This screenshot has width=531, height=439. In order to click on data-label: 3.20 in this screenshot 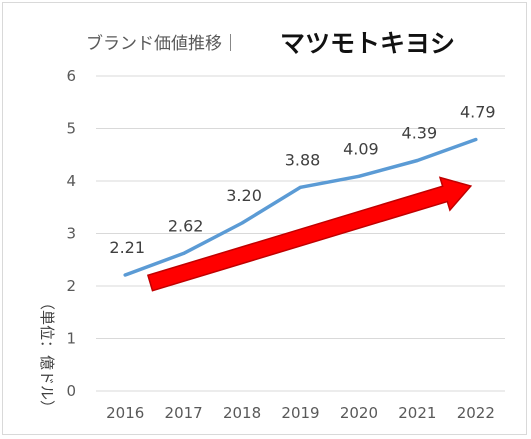, I will do `click(244, 195)`.